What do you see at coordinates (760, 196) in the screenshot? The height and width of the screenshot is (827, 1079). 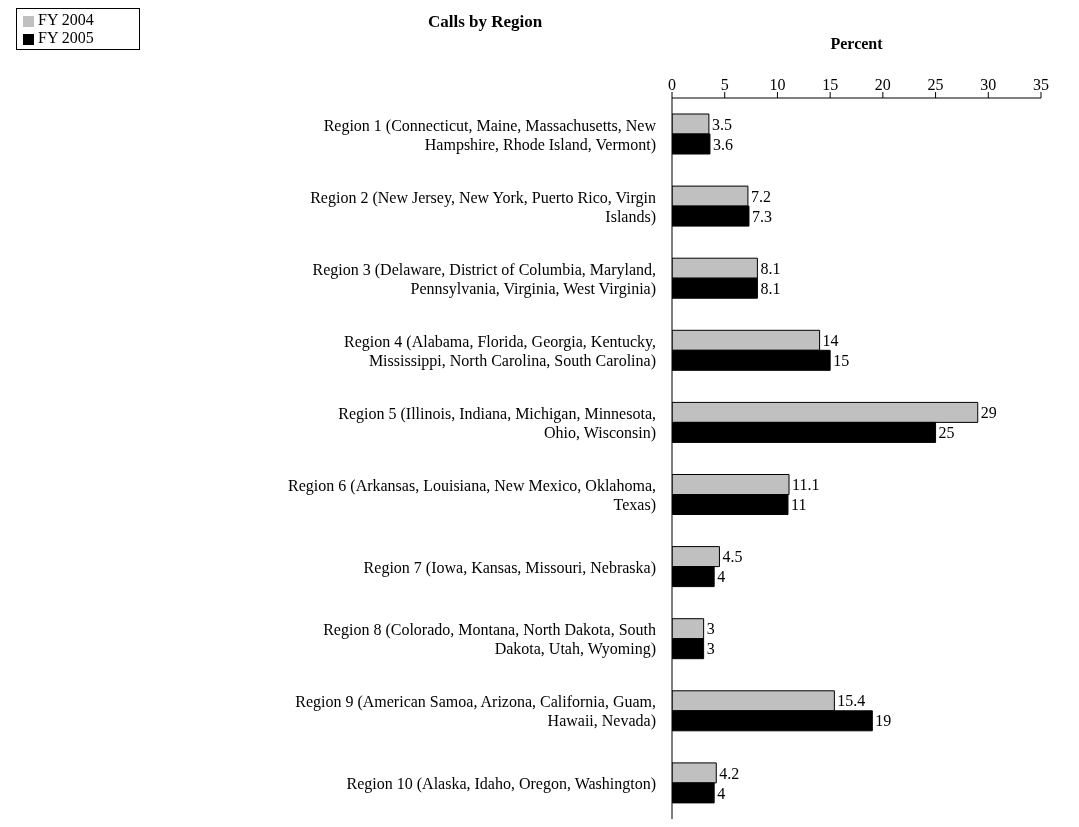 I see `data-label: 7.2` at bounding box center [760, 196].